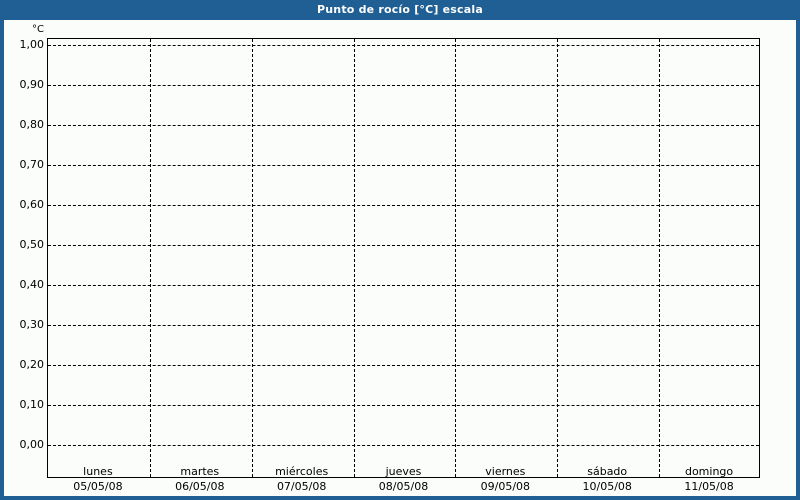 The width and height of the screenshot is (800, 500). What do you see at coordinates (607, 486) in the screenshot?
I see `x-axis-date-label: 10/05/08` at bounding box center [607, 486].